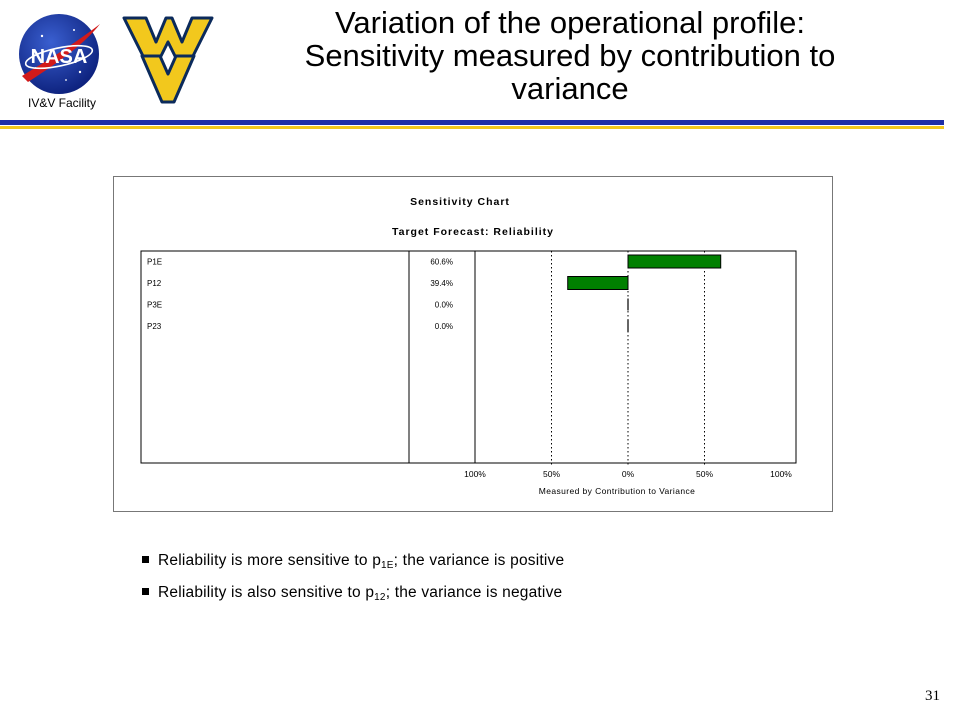 The width and height of the screenshot is (960, 720). I want to click on bullet-2-tail: ; the variance is negative, so click(474, 592).